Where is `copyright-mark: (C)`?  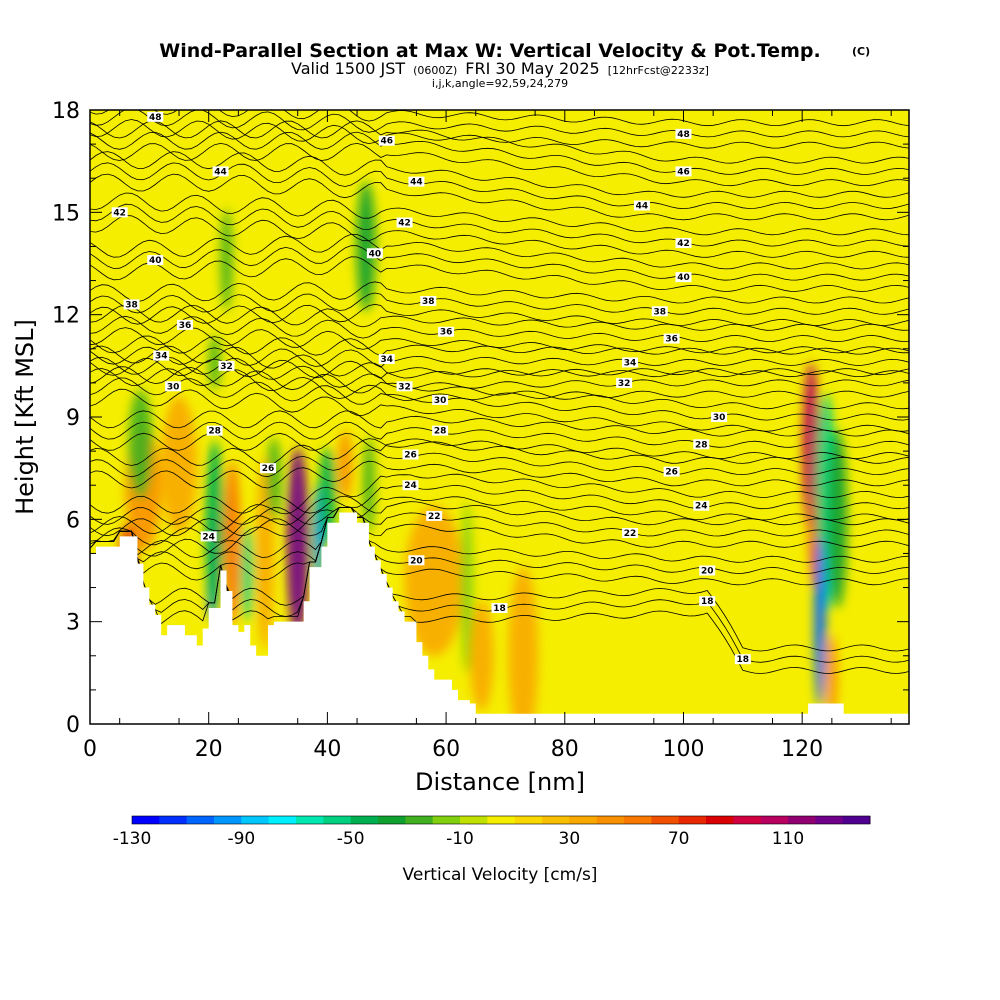 copyright-mark: (C) is located at coordinates (861, 51).